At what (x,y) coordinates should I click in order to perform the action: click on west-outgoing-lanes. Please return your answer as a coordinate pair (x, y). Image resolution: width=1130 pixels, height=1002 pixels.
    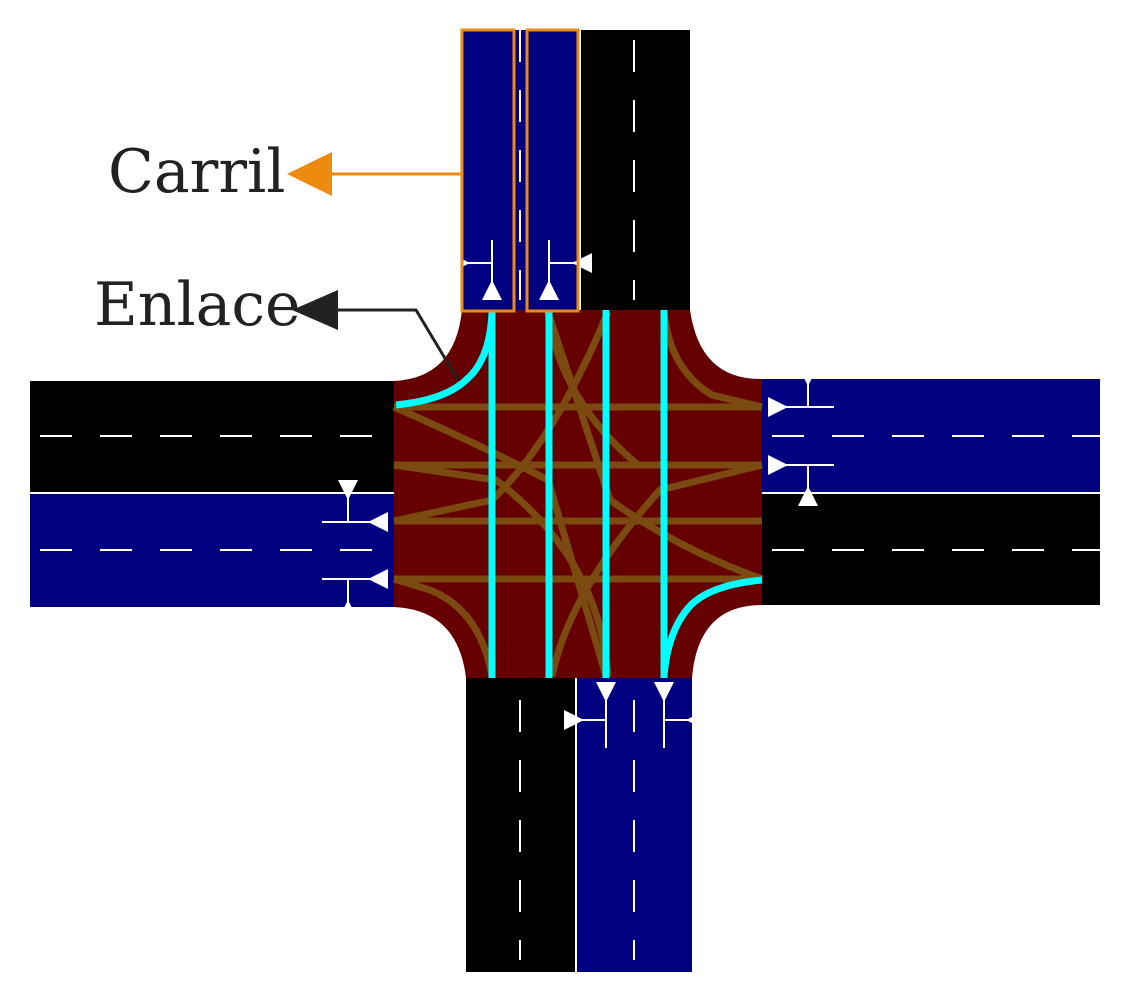
    Looking at the image, I should click on (212, 437).